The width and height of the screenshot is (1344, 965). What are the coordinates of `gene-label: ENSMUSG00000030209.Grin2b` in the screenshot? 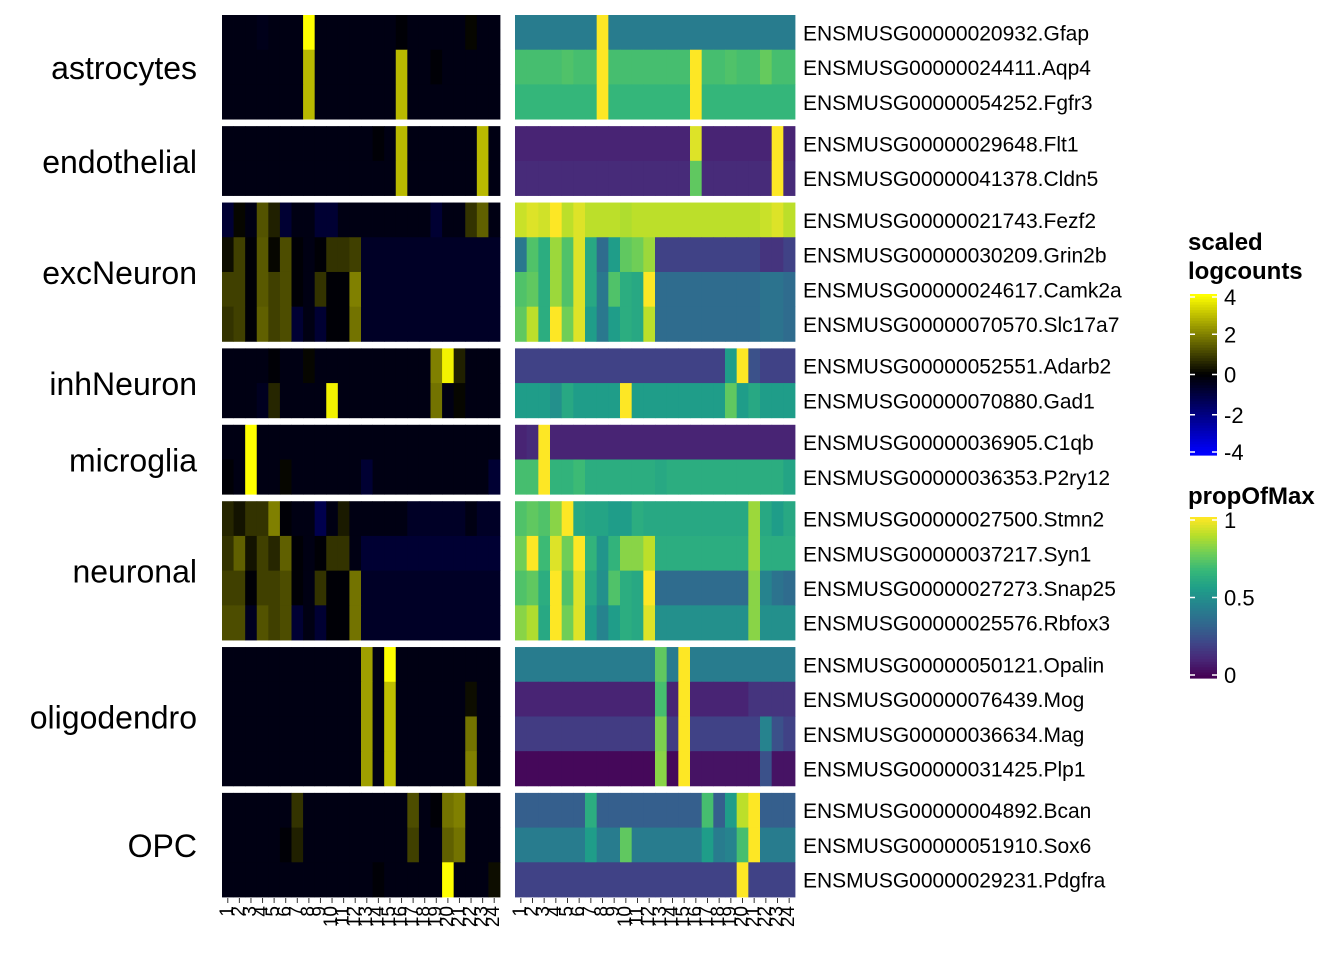 It's located at (955, 256).